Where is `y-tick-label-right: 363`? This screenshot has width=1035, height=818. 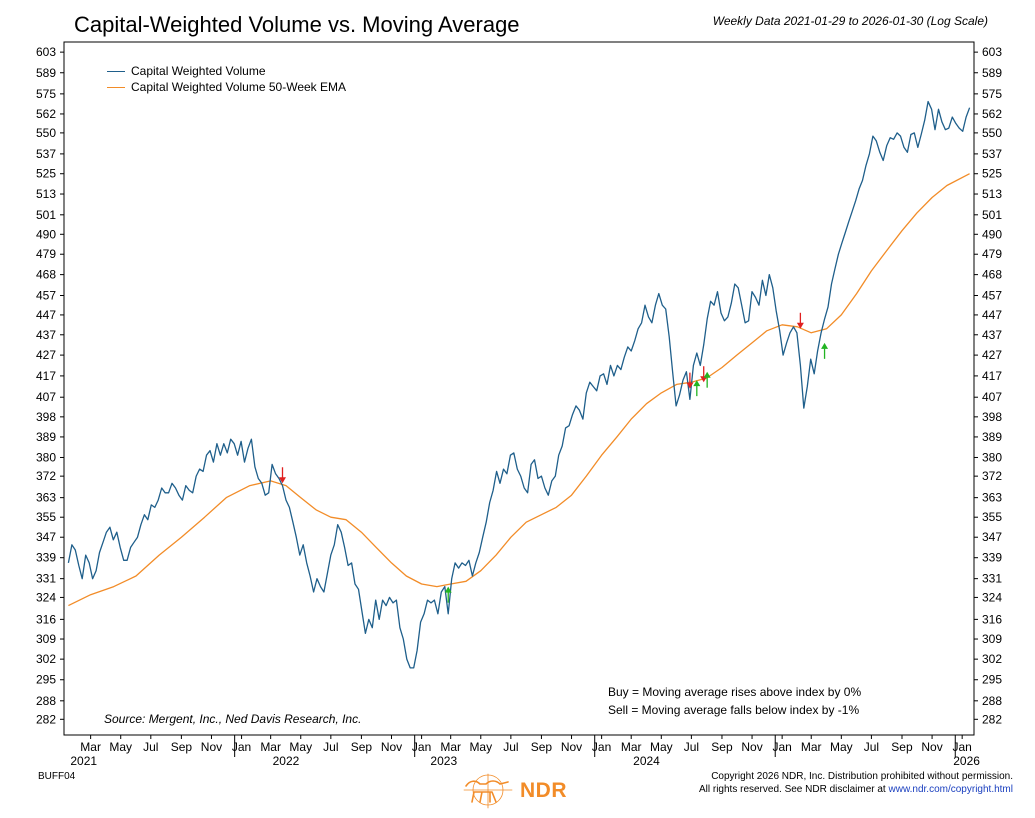 y-tick-label-right: 363 is located at coordinates (992, 498).